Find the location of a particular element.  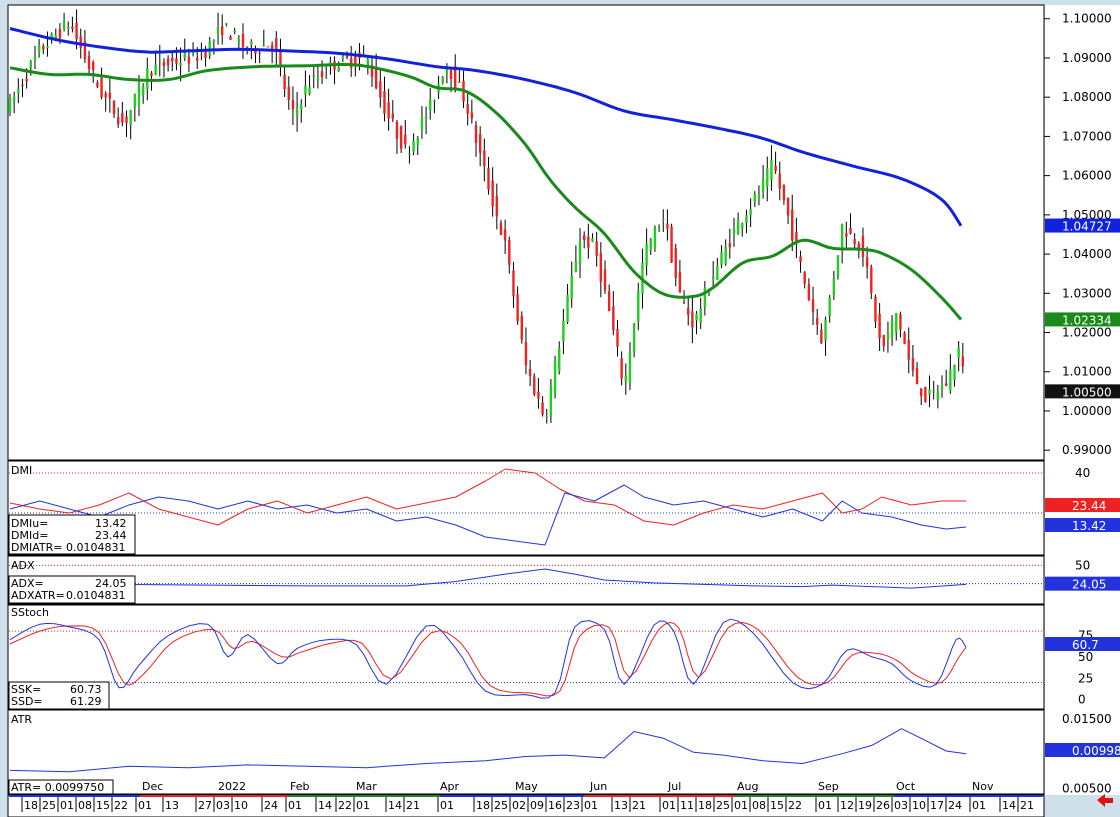

dmi-up-line is located at coordinates (488, 515).